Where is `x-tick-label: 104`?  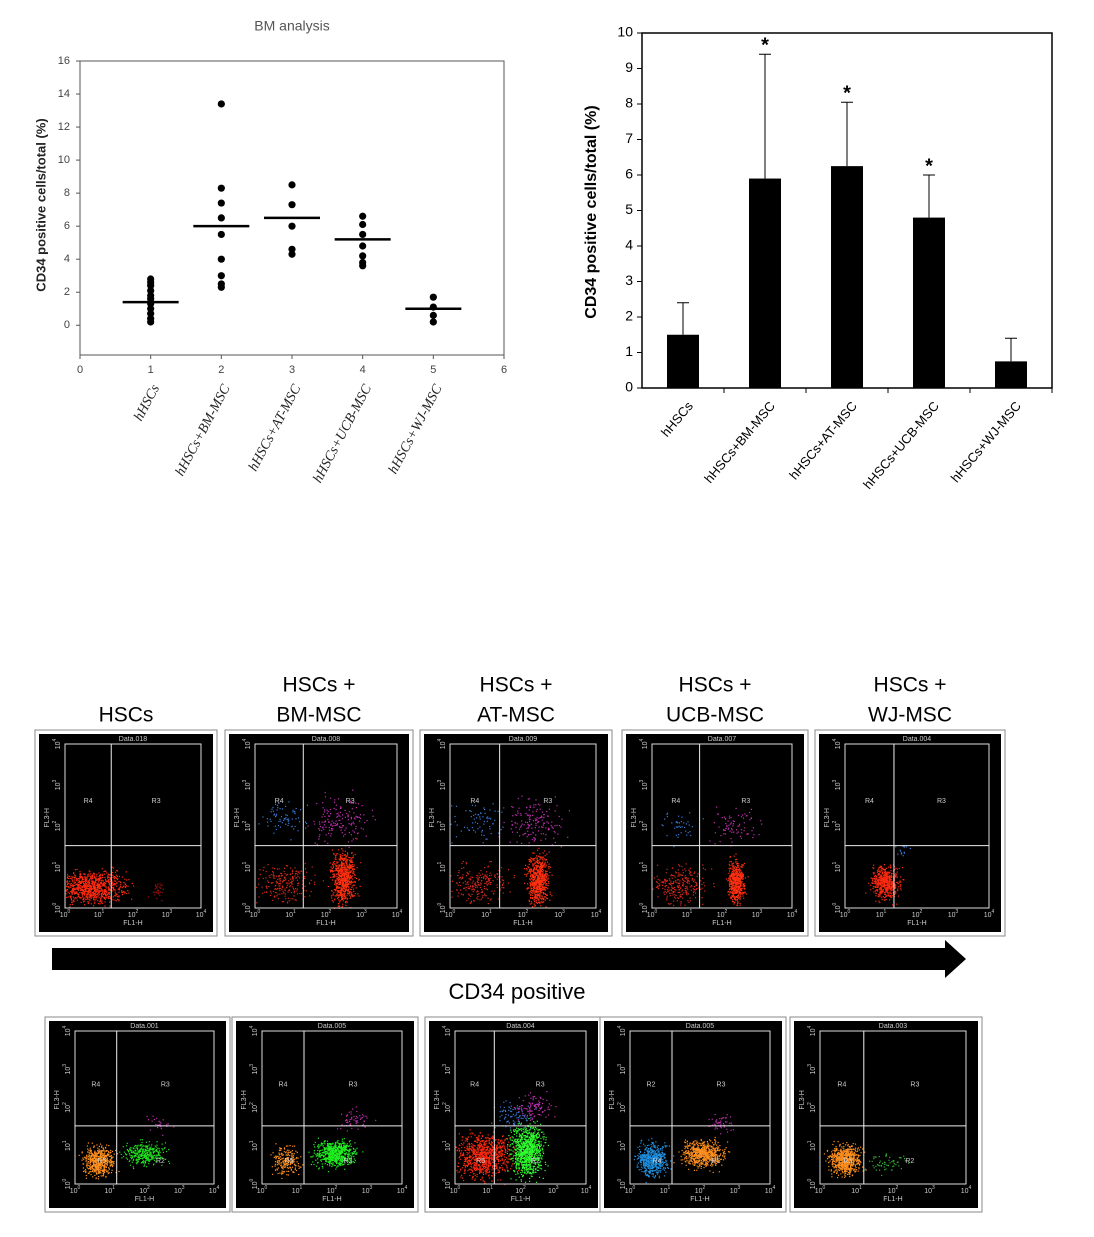 x-tick-label: 104 is located at coordinates (989, 914).